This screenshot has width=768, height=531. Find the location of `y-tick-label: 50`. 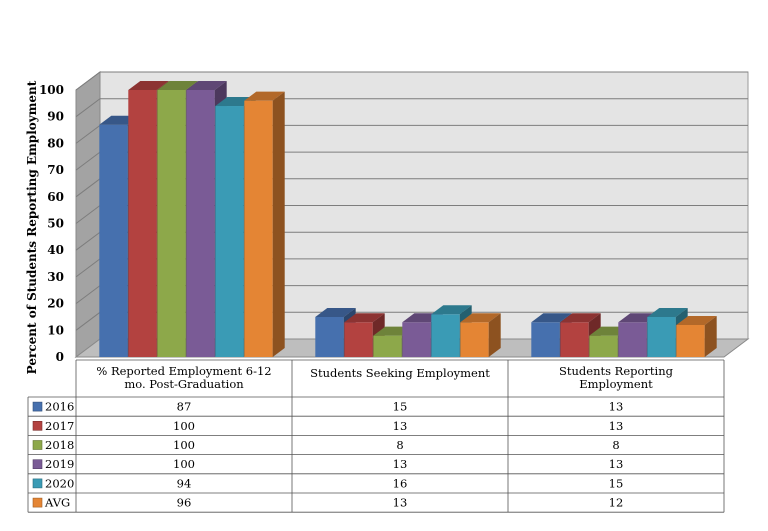

y-tick-label: 50 is located at coordinates (55, 224).